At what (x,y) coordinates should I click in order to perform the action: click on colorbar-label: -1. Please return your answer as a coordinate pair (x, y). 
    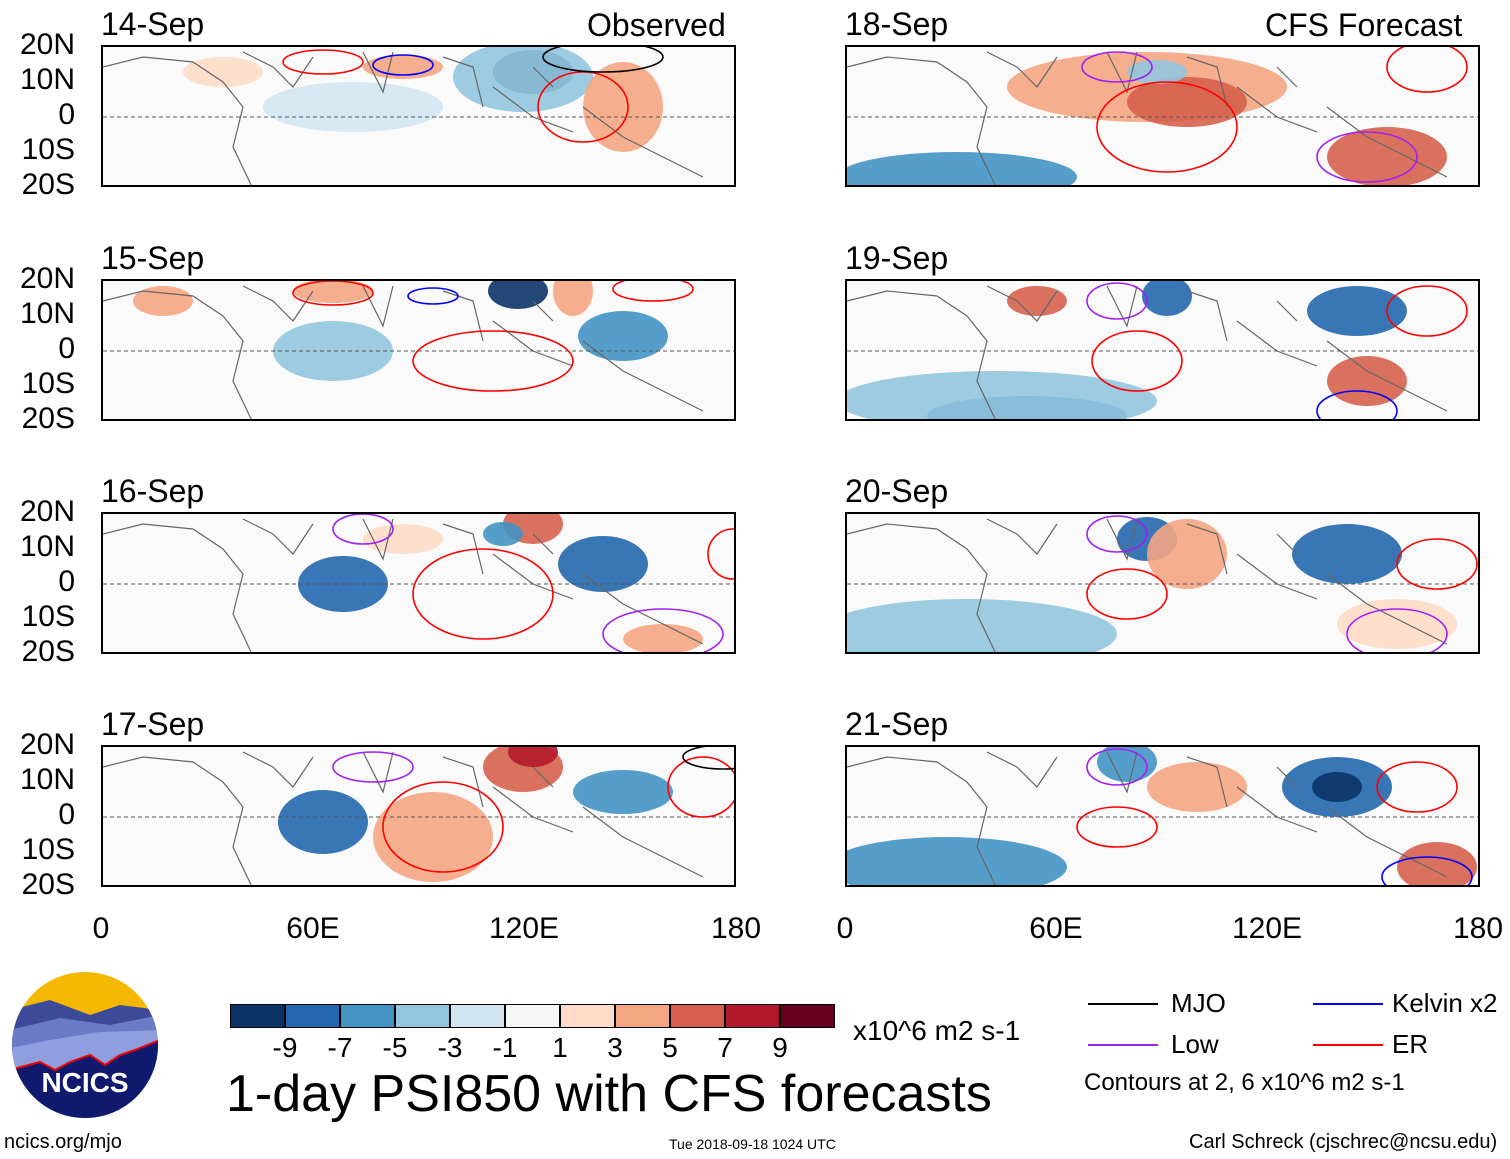
    Looking at the image, I should click on (505, 1047).